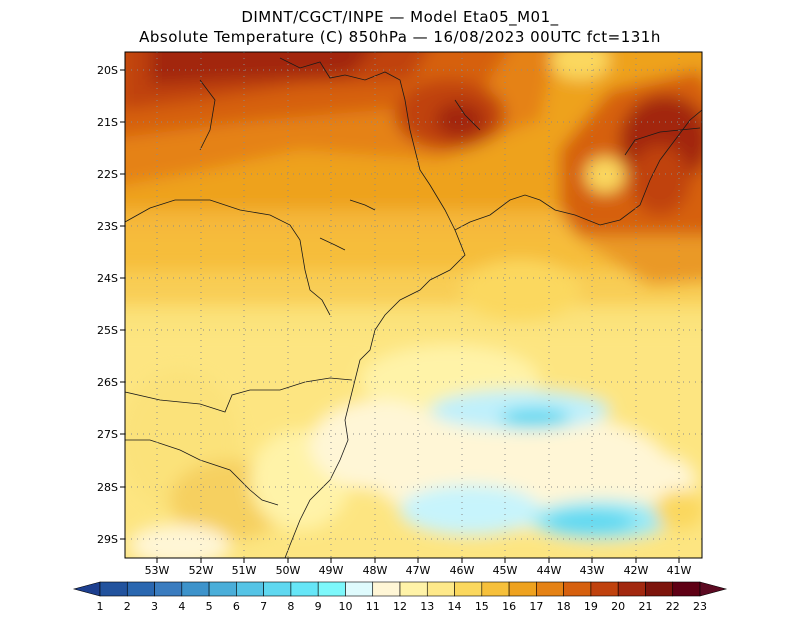  Describe the element at coordinates (107, 434) in the screenshot. I see `lat-label: 27S` at that location.